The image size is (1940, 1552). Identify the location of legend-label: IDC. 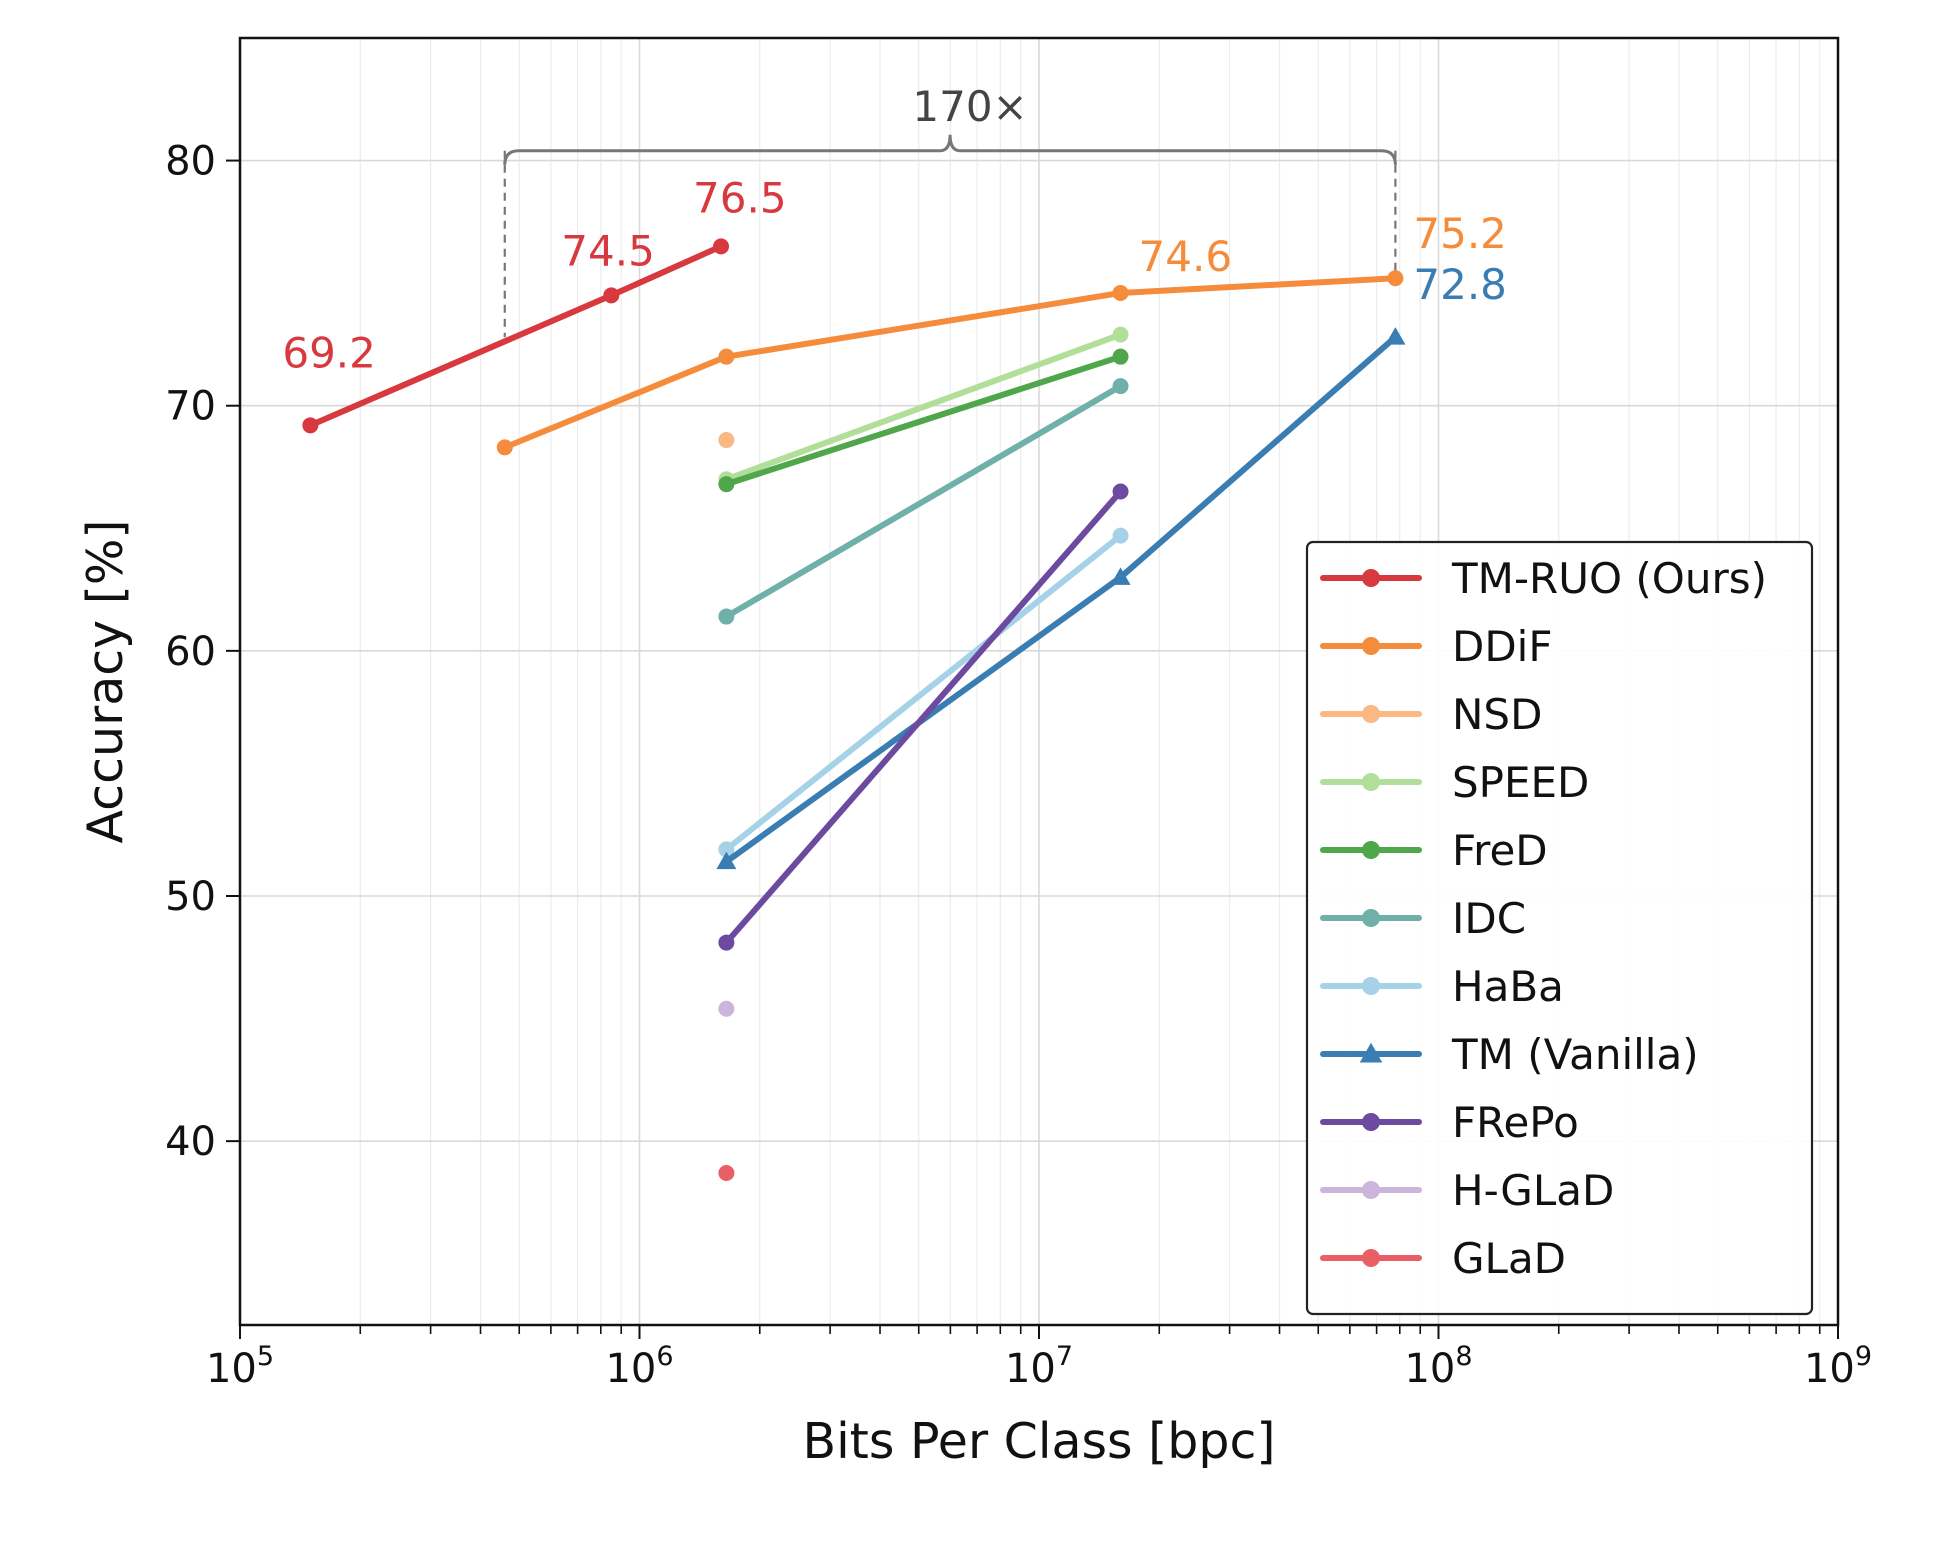
(1489, 918).